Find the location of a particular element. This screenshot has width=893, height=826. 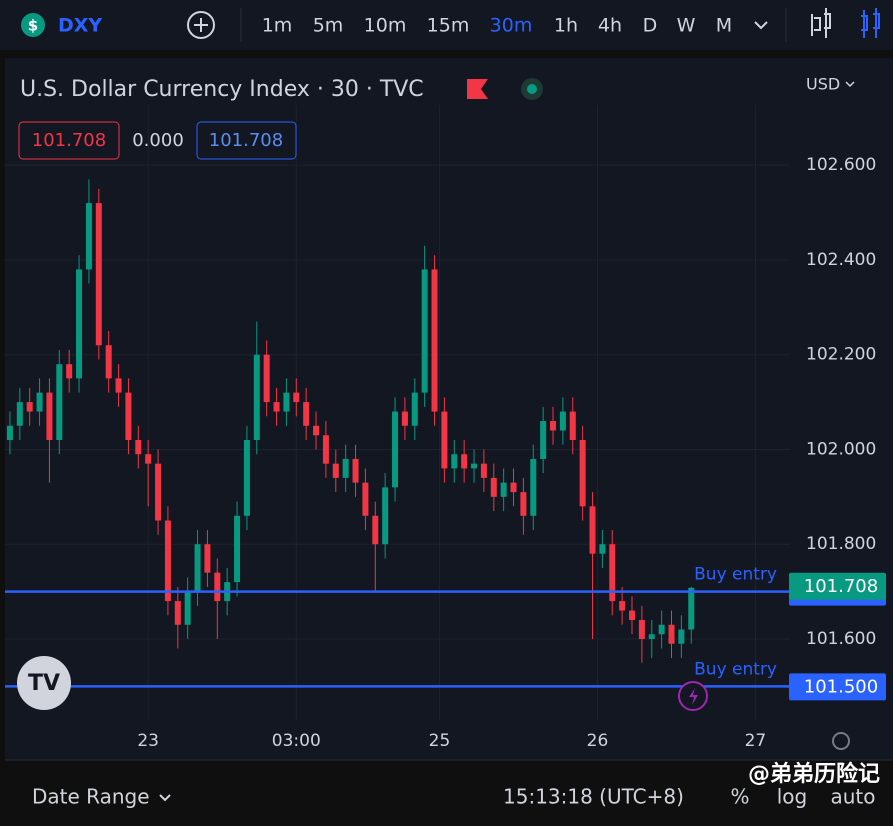

y-tick-label: 101.800 is located at coordinates (841, 544).